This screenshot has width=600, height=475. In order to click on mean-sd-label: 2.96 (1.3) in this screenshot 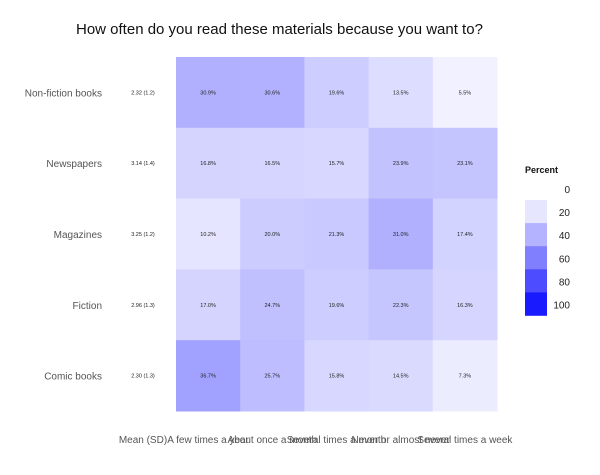, I will do `click(143, 306)`.